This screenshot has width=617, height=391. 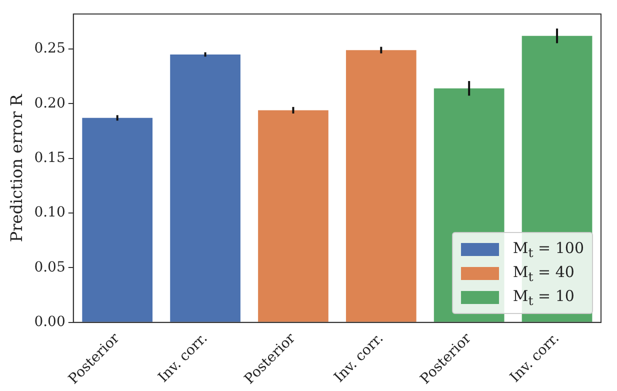 I want to click on y-tick-label: 0.00, so click(x=50, y=322).